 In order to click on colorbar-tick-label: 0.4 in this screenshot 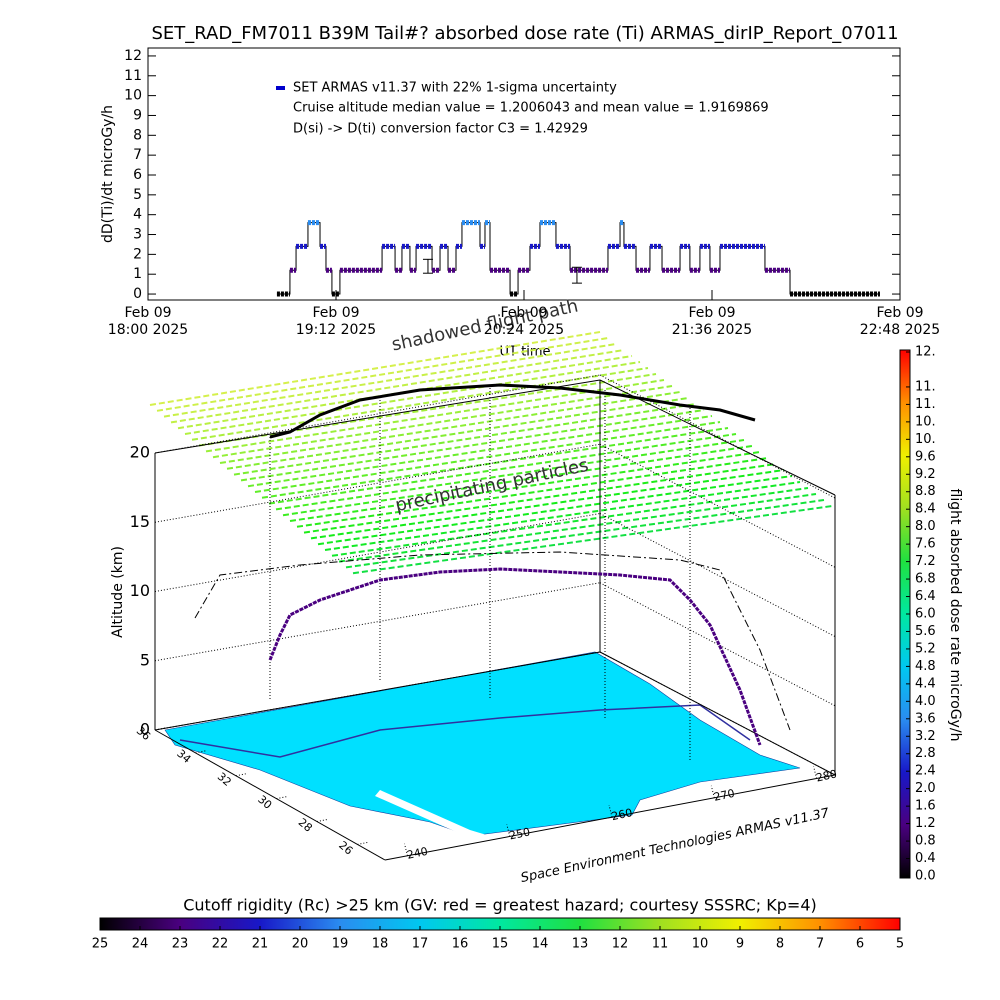, I will do `click(925, 858)`.